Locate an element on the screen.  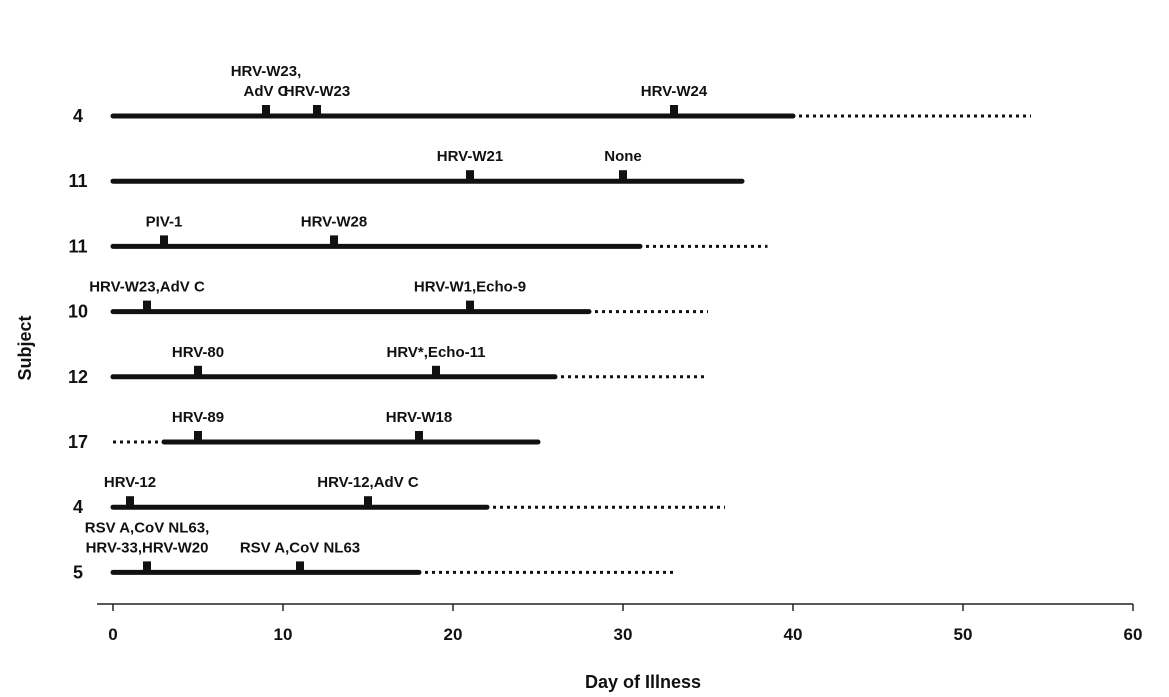
subject-label: 12 is located at coordinates (78, 377).